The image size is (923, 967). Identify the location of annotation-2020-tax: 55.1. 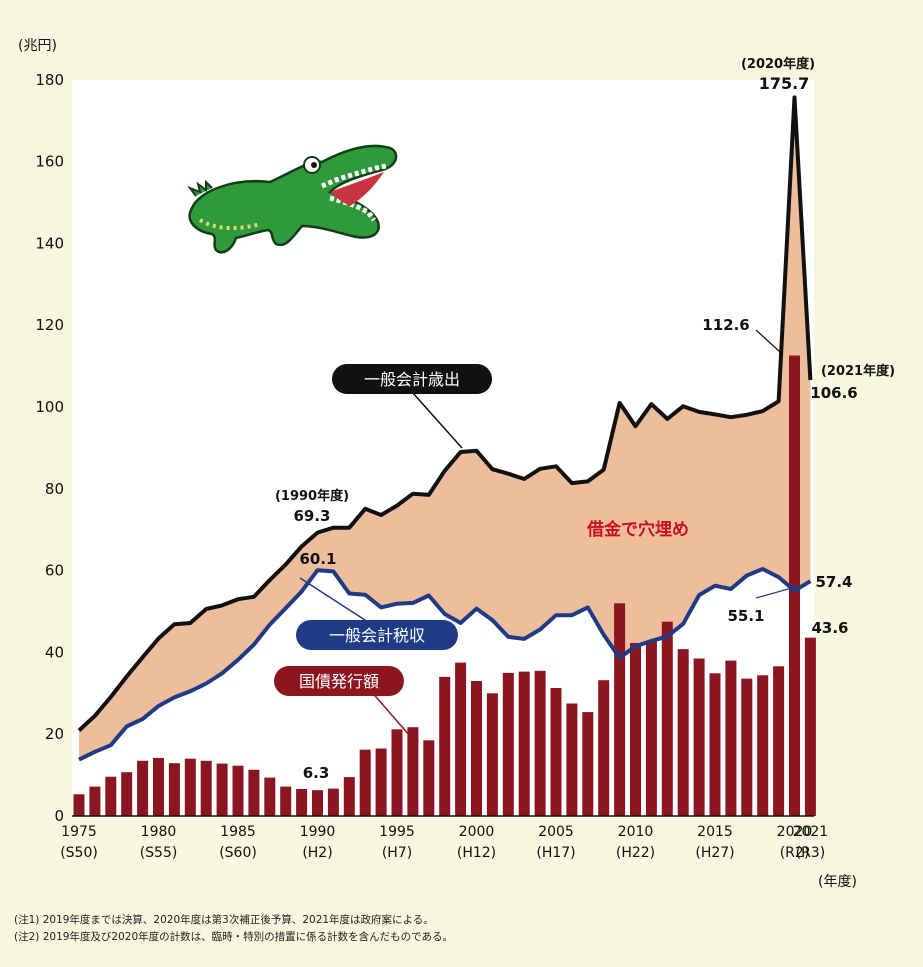
(745, 616).